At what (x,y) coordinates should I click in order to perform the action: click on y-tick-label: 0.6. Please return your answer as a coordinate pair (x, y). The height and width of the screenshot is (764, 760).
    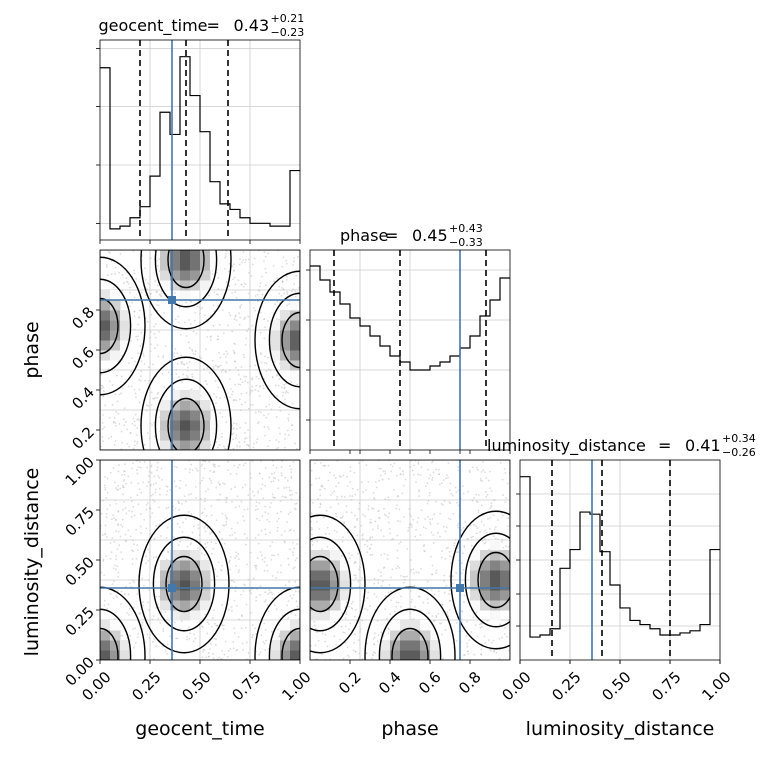
    Looking at the image, I should click on (83, 358).